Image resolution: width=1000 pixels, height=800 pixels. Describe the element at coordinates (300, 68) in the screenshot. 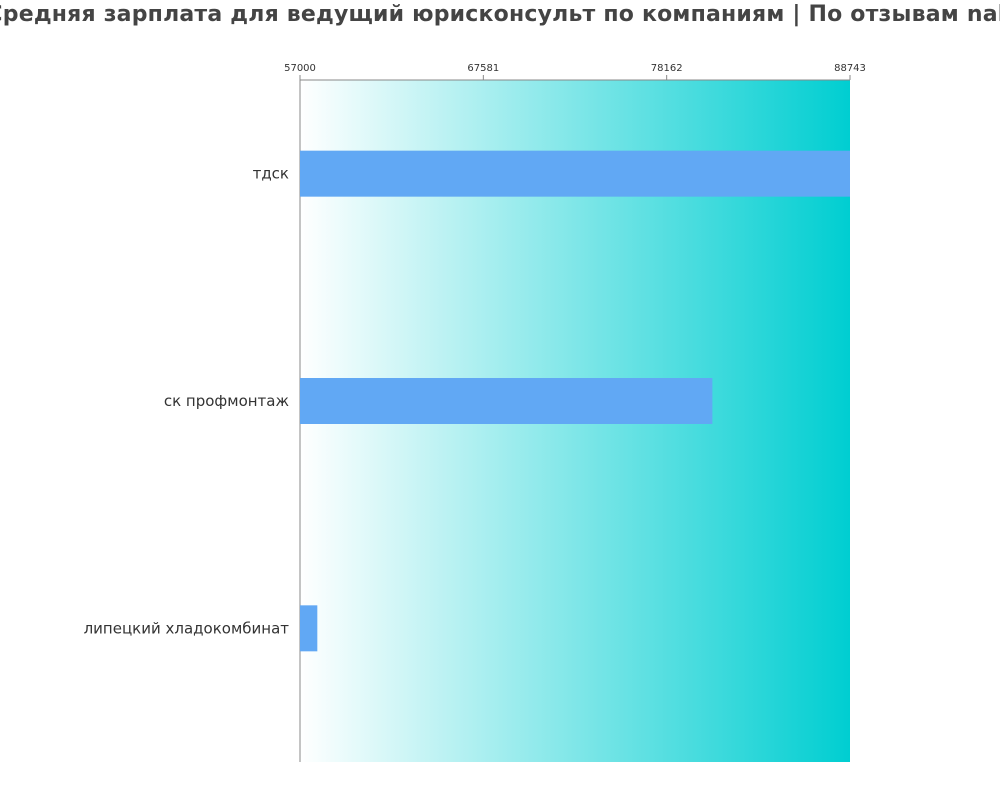

I see `x-tick-label: 57000` at that location.